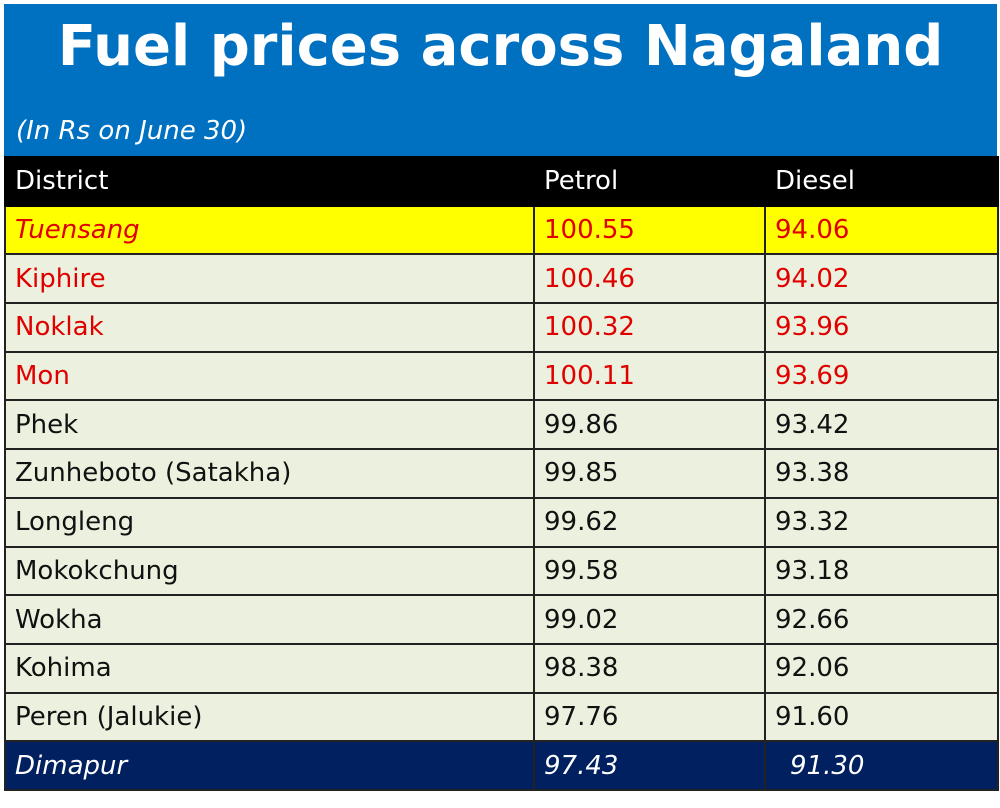  What do you see at coordinates (269, 376) in the screenshot?
I see `district-cell: Mon` at bounding box center [269, 376].